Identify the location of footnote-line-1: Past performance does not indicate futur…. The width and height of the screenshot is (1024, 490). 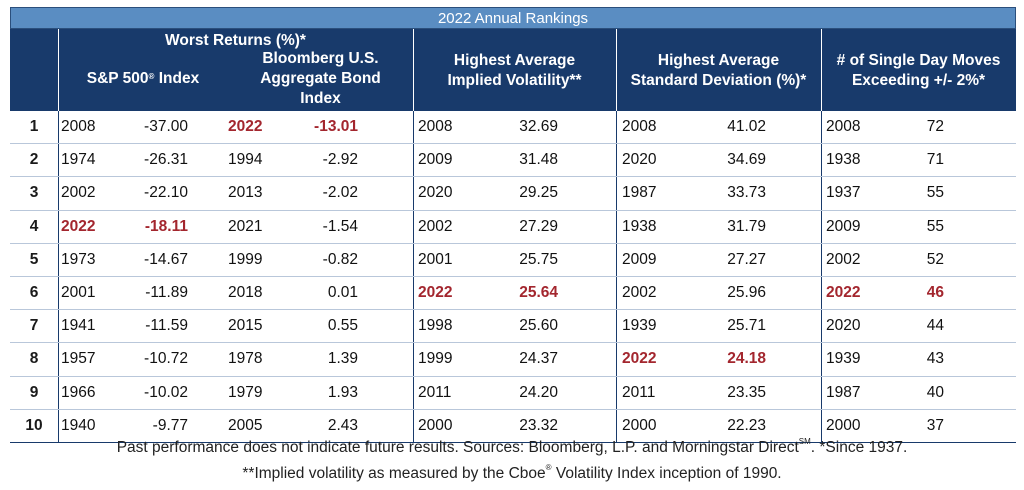
(512, 446).